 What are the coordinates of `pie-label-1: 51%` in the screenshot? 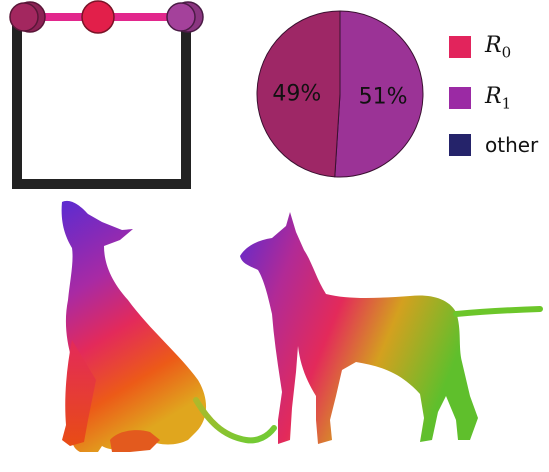 It's located at (383, 96).